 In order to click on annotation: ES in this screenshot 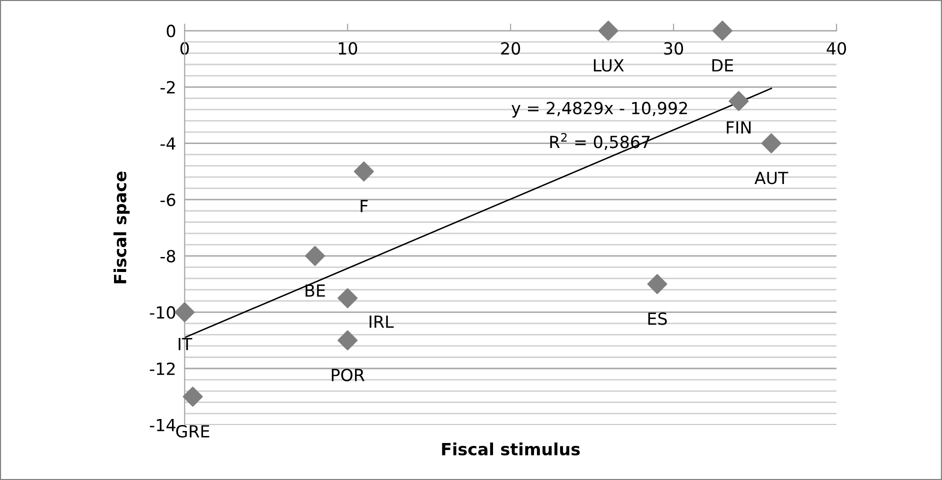, I will do `click(657, 319)`.